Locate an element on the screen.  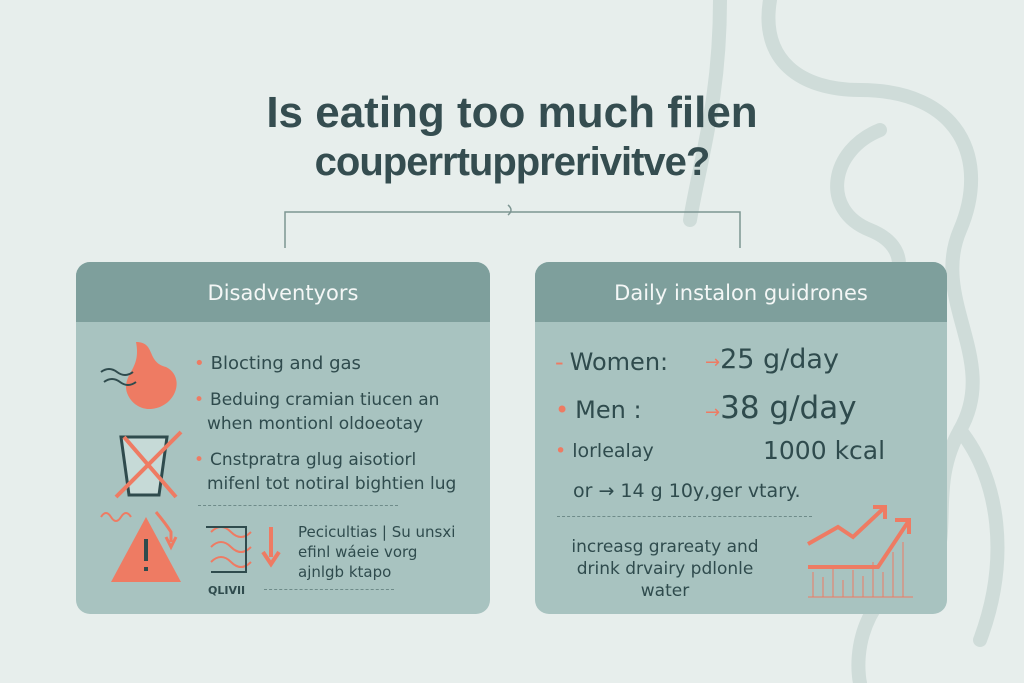
guidelines-header: Daily instalon guidrones is located at coordinates (741, 292).